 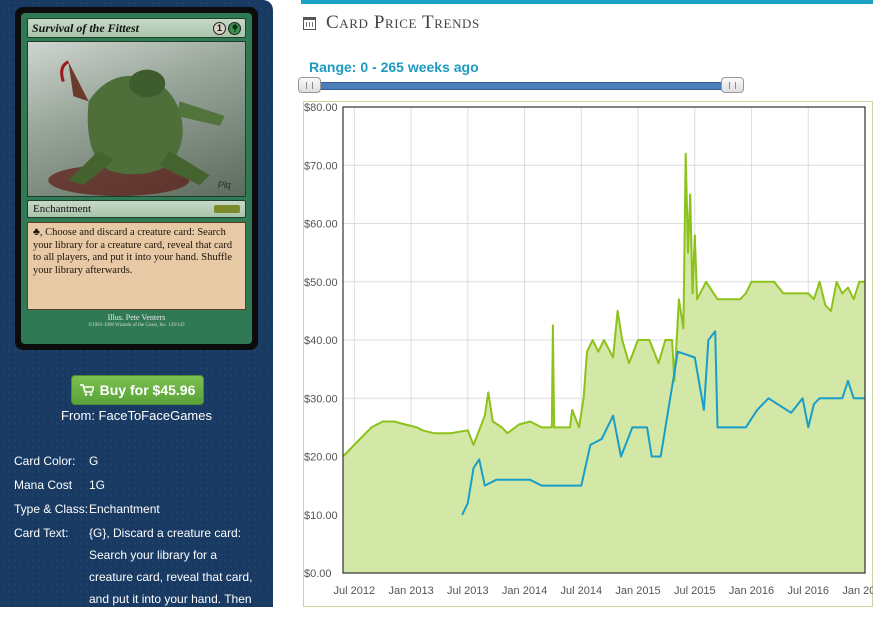 What do you see at coordinates (219, 28) in the screenshot?
I see `mana-generic-icon: 1` at bounding box center [219, 28].